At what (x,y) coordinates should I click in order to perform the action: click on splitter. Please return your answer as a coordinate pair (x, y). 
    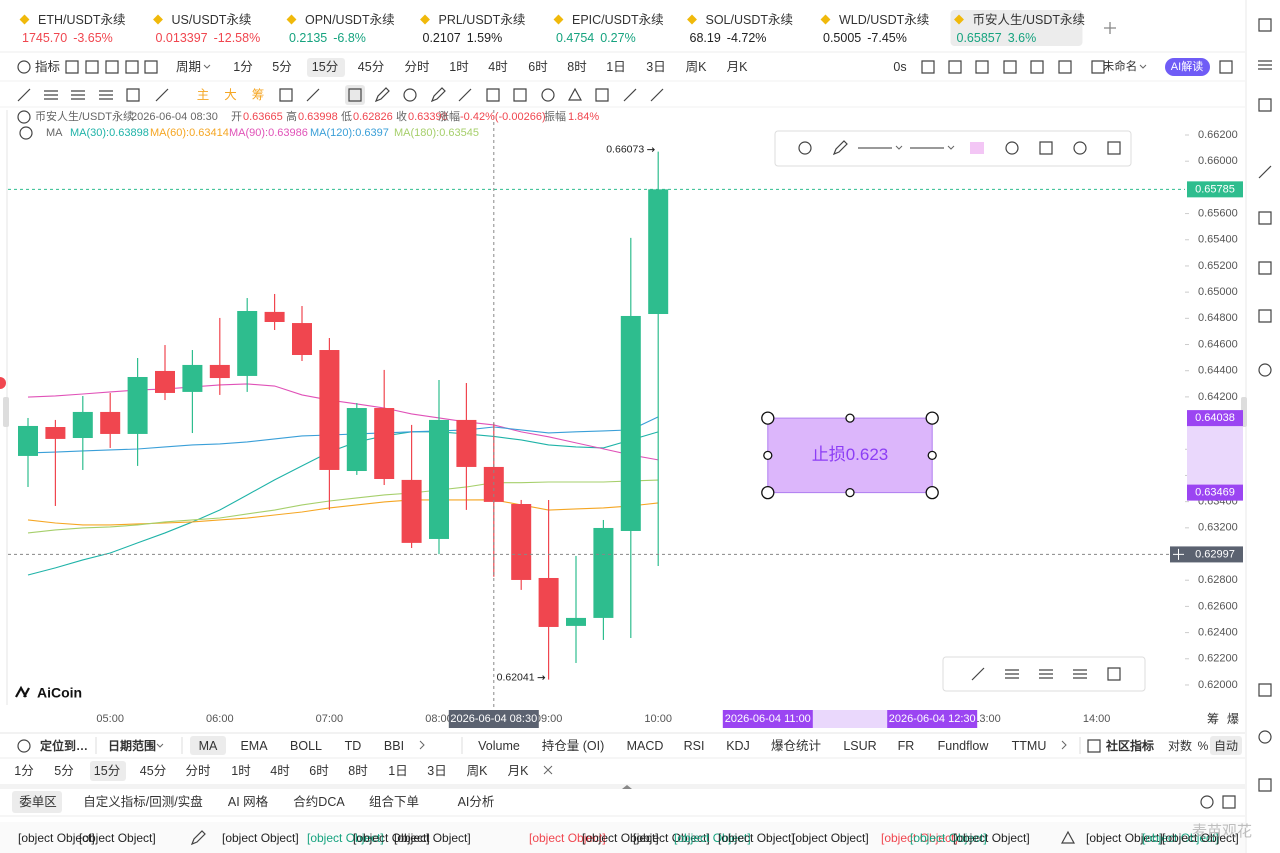
    Looking at the image, I should click on (622, 786).